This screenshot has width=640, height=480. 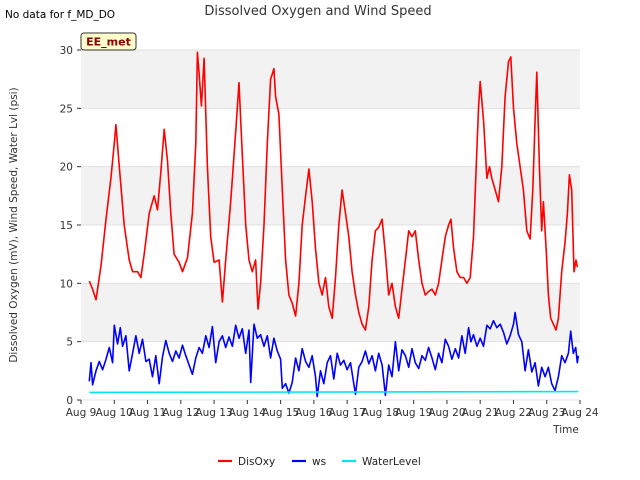 What do you see at coordinates (114, 413) in the screenshot?
I see `x-tick-label: Aug 10` at bounding box center [114, 413].